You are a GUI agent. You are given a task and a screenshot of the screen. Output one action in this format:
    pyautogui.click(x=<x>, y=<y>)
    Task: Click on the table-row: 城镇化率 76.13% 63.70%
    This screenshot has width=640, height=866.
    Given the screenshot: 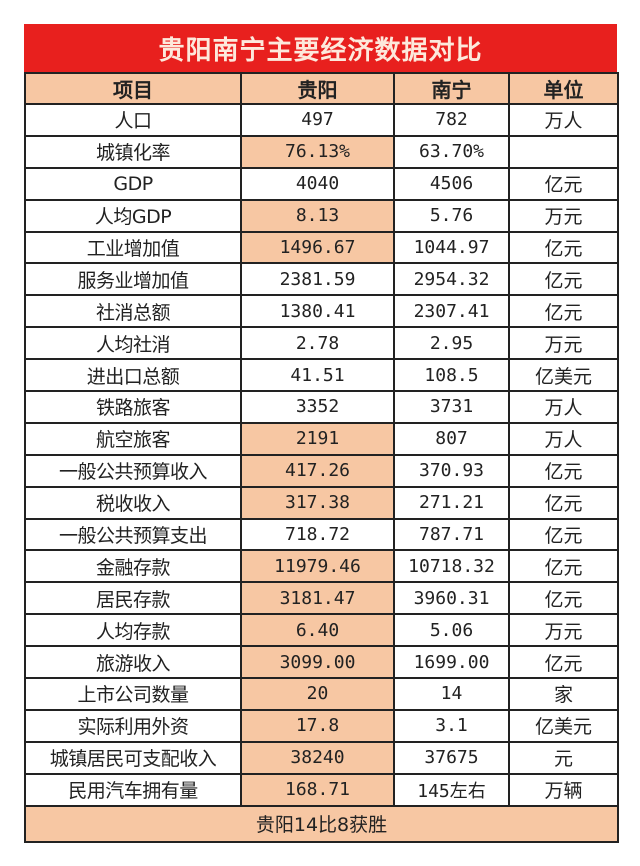 What is the action you would take?
    pyautogui.click(x=321, y=151)
    